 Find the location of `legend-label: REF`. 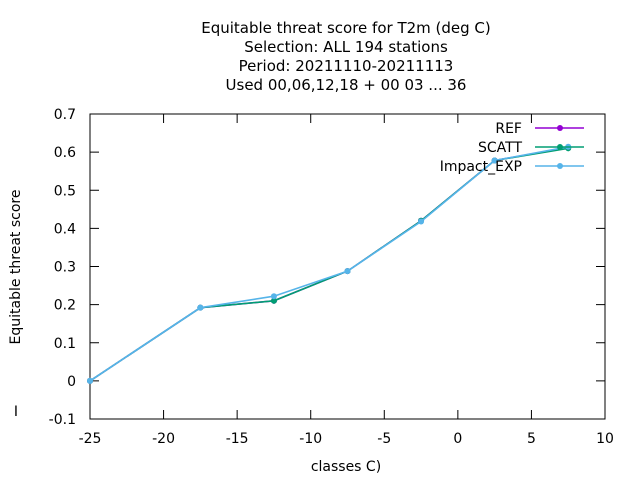

legend-label: REF is located at coordinates (508, 129).